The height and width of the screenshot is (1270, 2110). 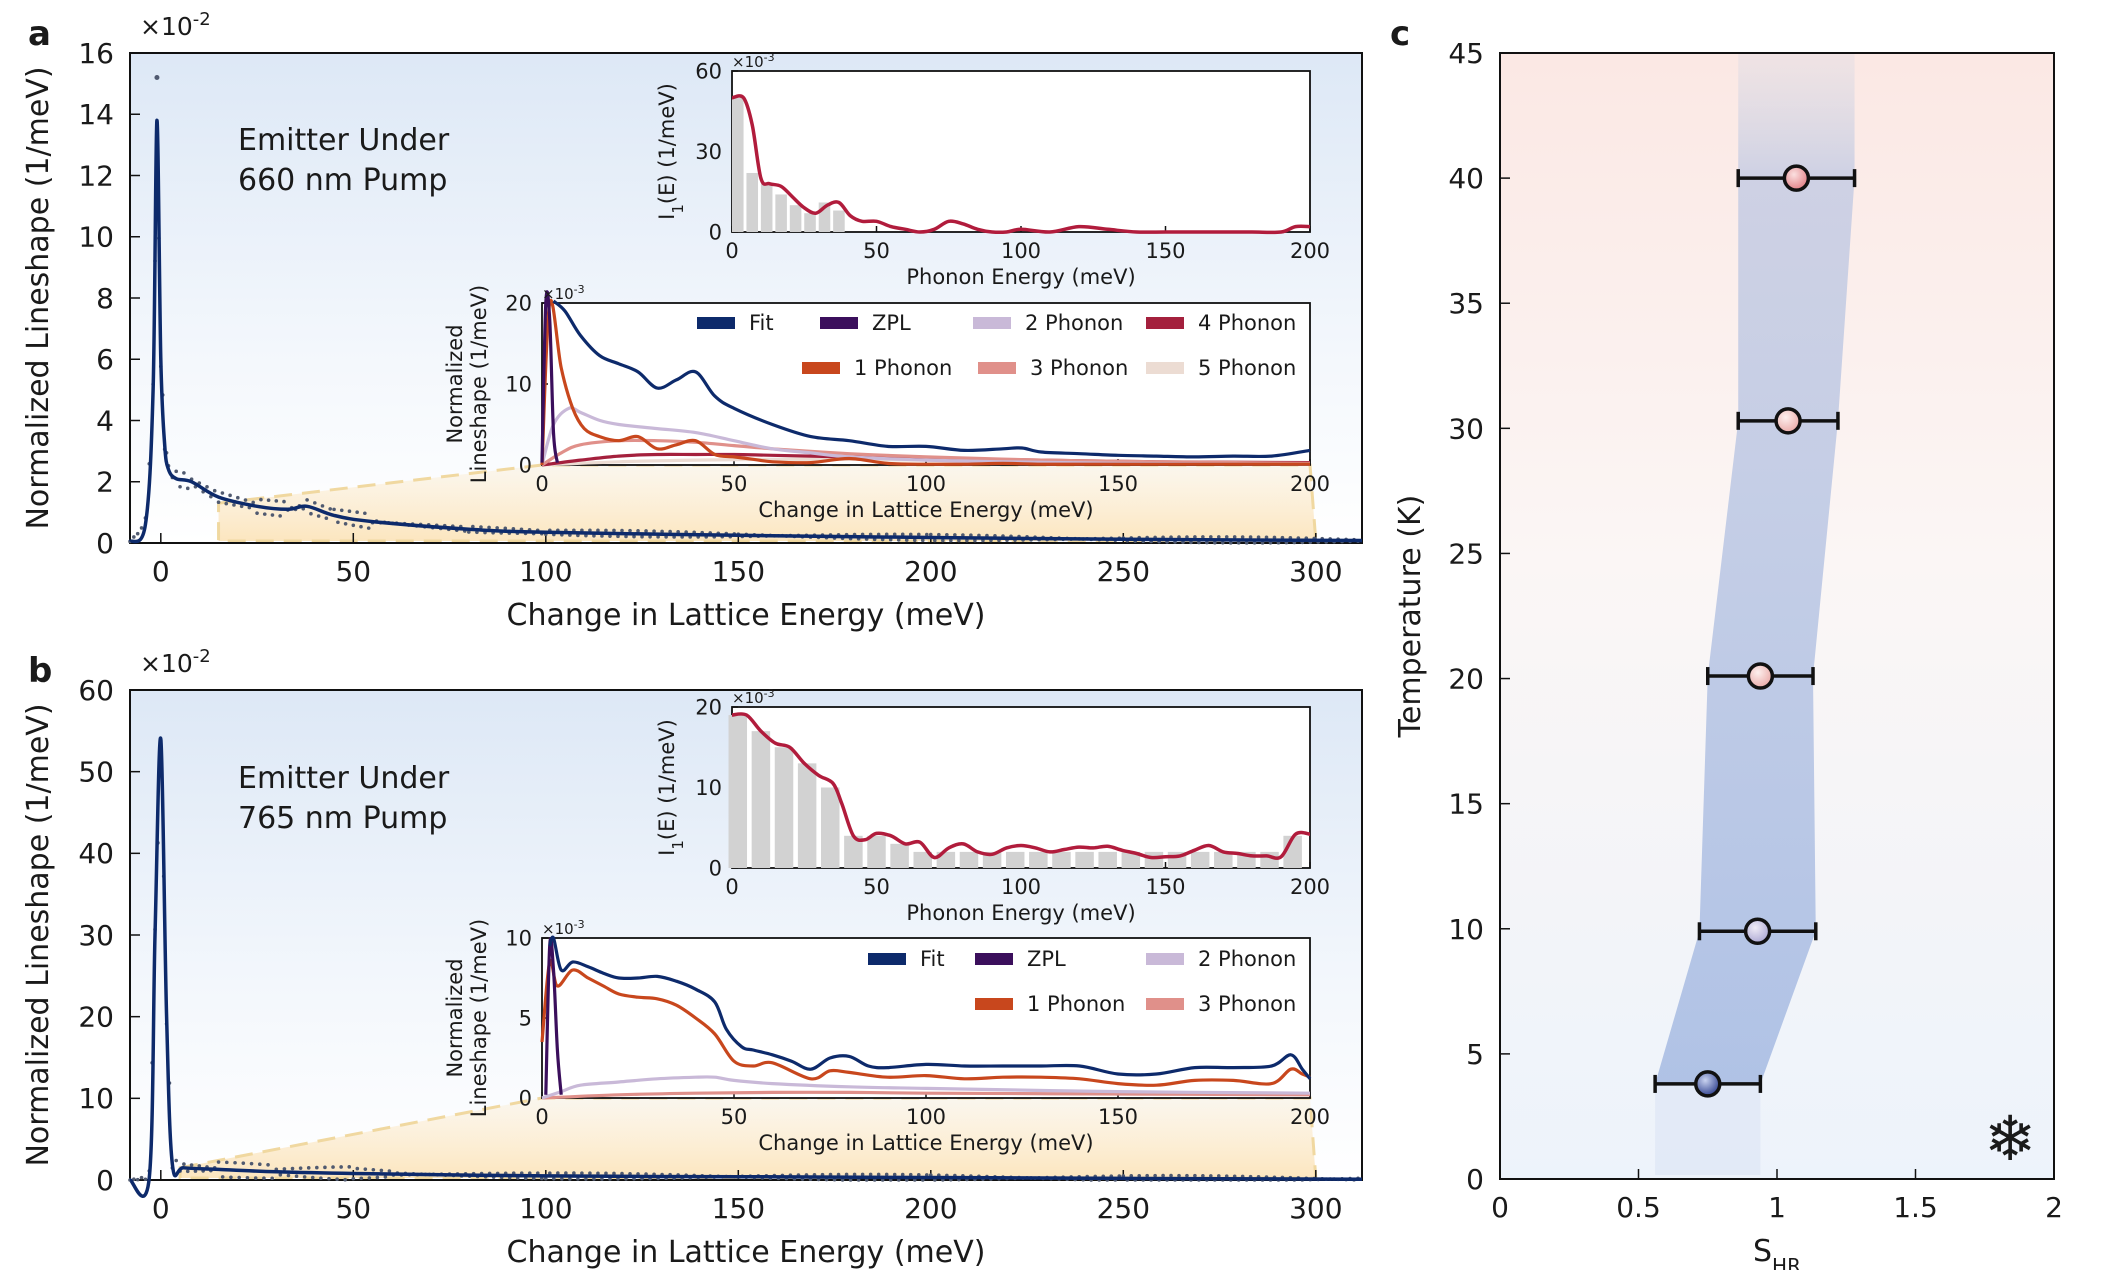 What do you see at coordinates (1123, 571) in the screenshot?
I see `a_main-xtick-label: 250` at bounding box center [1123, 571].